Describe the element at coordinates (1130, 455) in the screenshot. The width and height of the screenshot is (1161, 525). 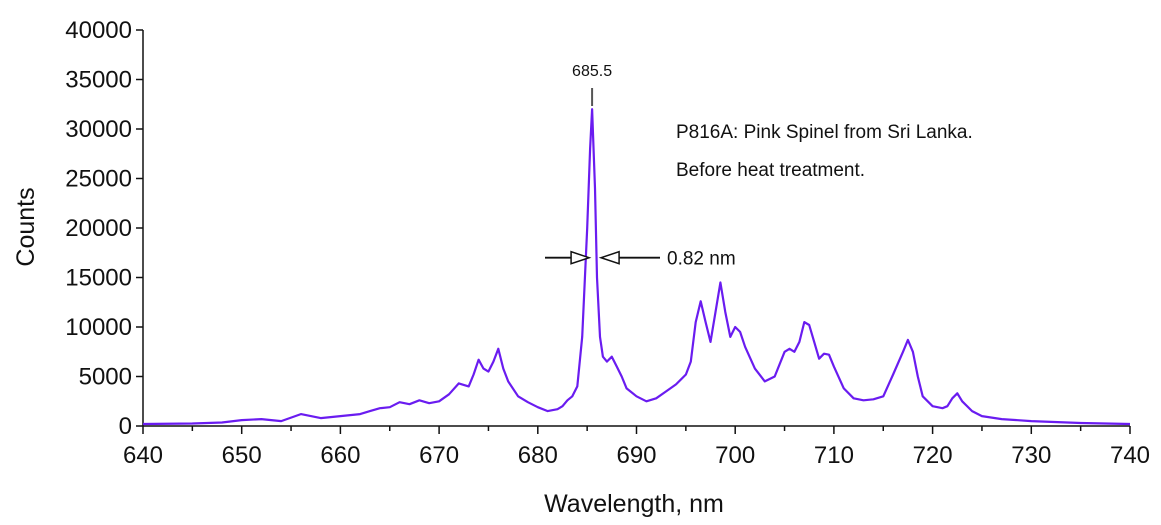
I see `x-tick-label: 740` at that location.